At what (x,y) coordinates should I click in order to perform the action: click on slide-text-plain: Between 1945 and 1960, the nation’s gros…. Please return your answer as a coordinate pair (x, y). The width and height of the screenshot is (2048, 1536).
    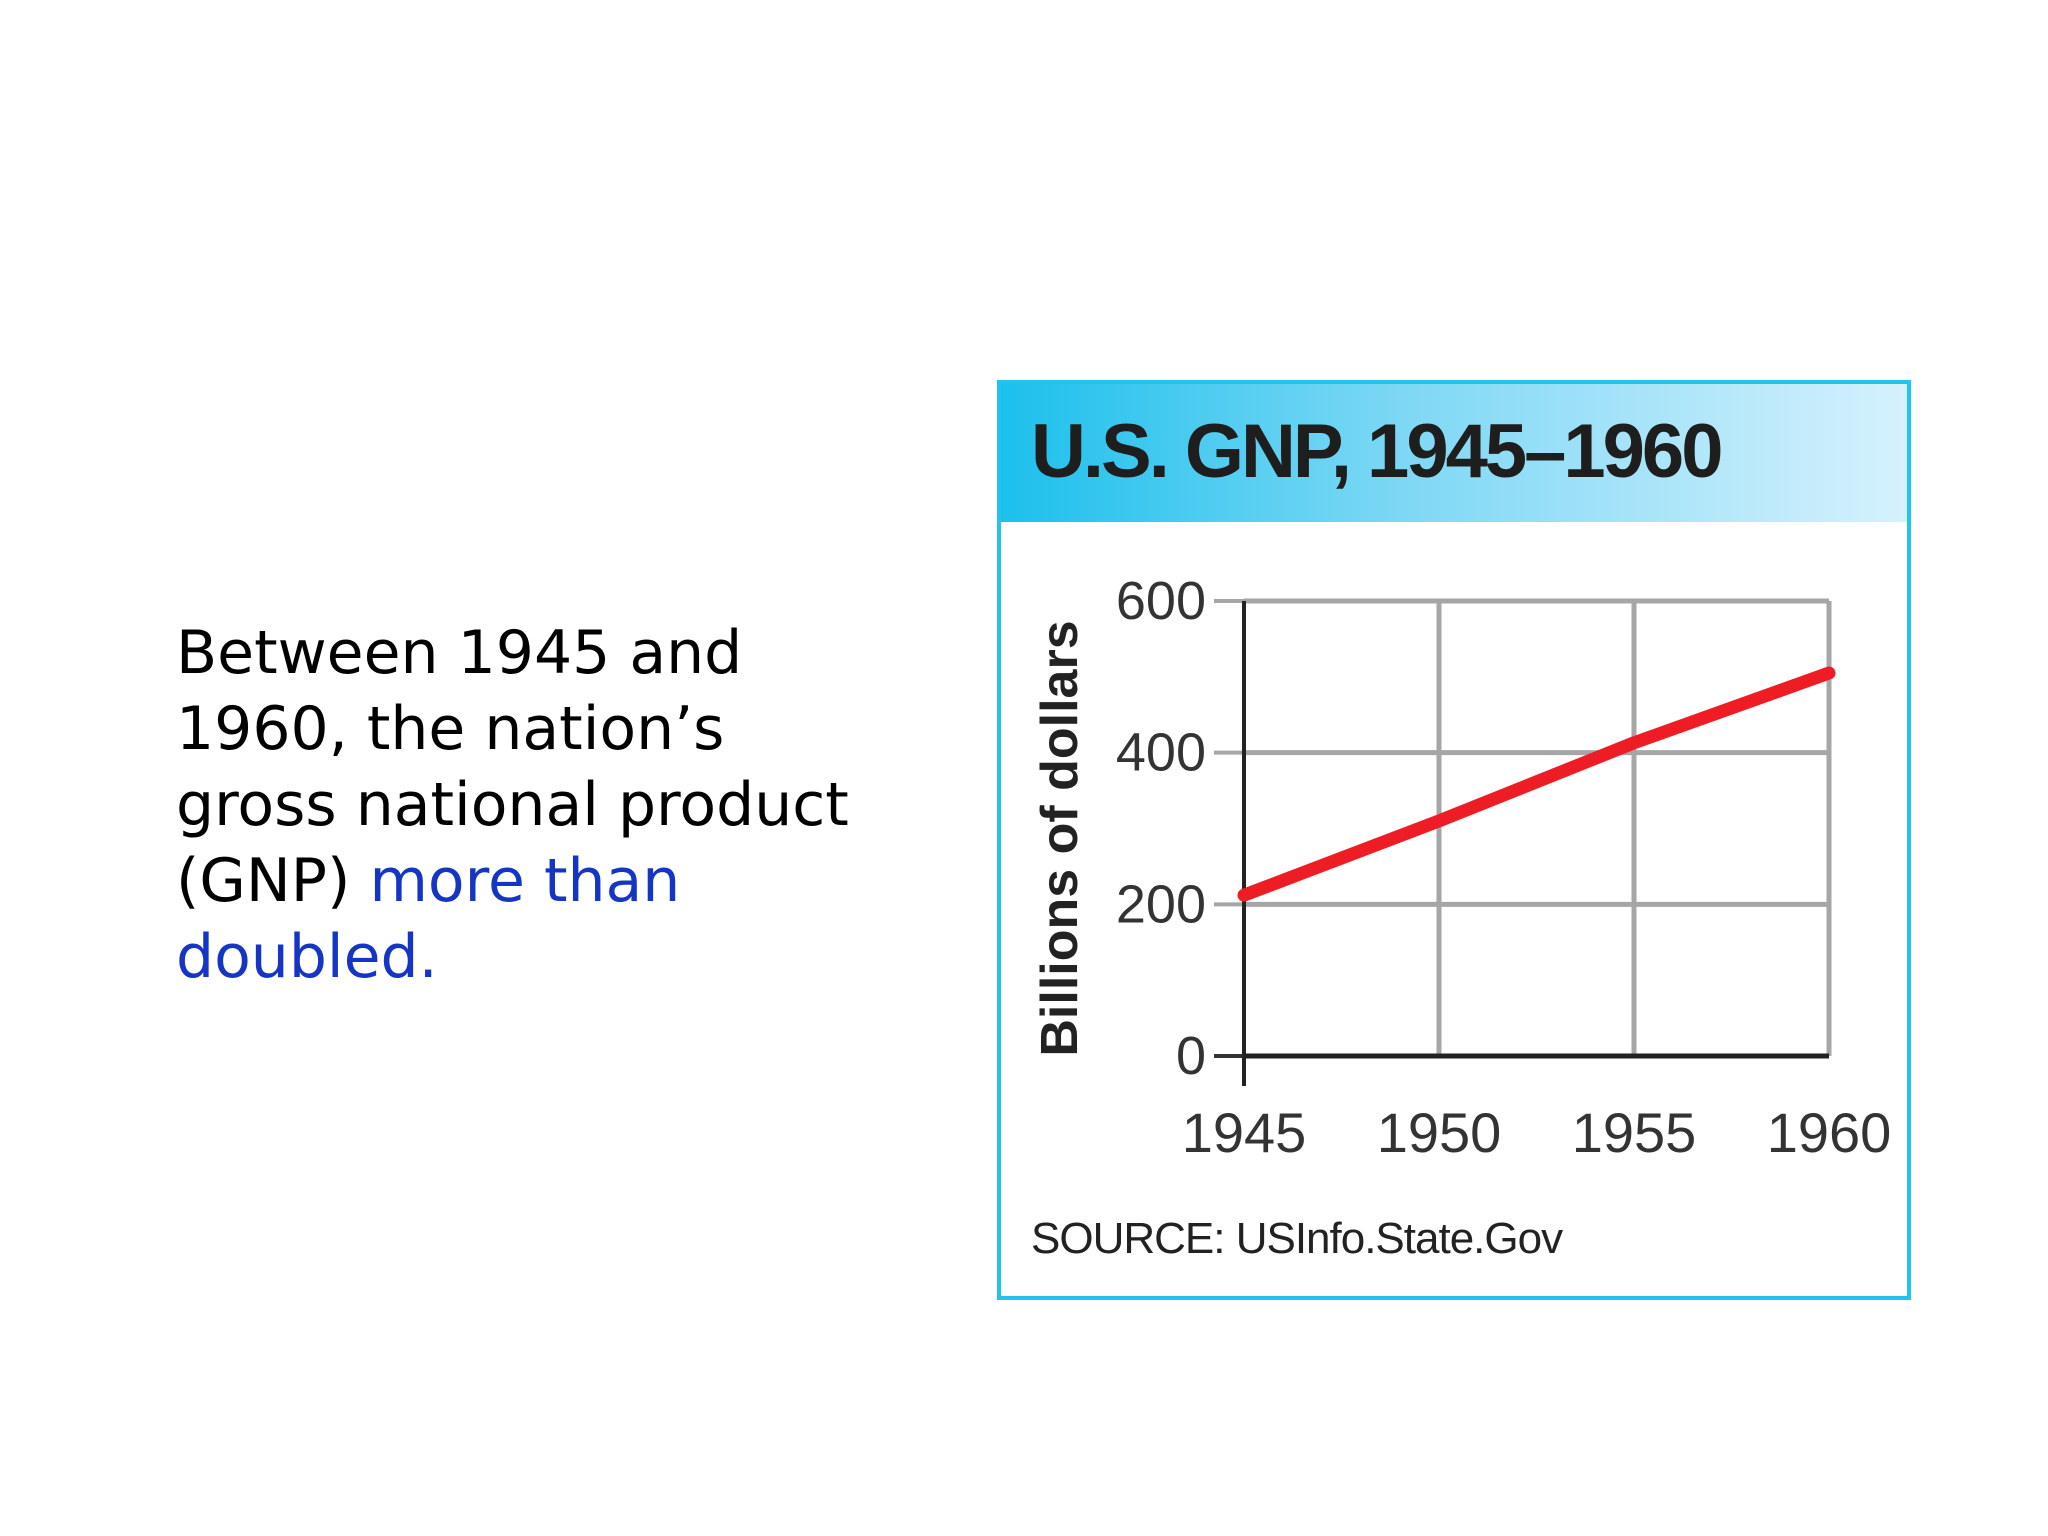
    Looking at the image, I should click on (512, 767).